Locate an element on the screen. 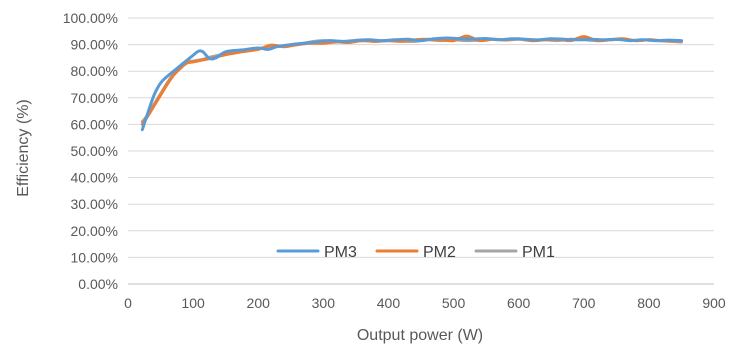  y-tick-label: 60.00% is located at coordinates (94, 124).